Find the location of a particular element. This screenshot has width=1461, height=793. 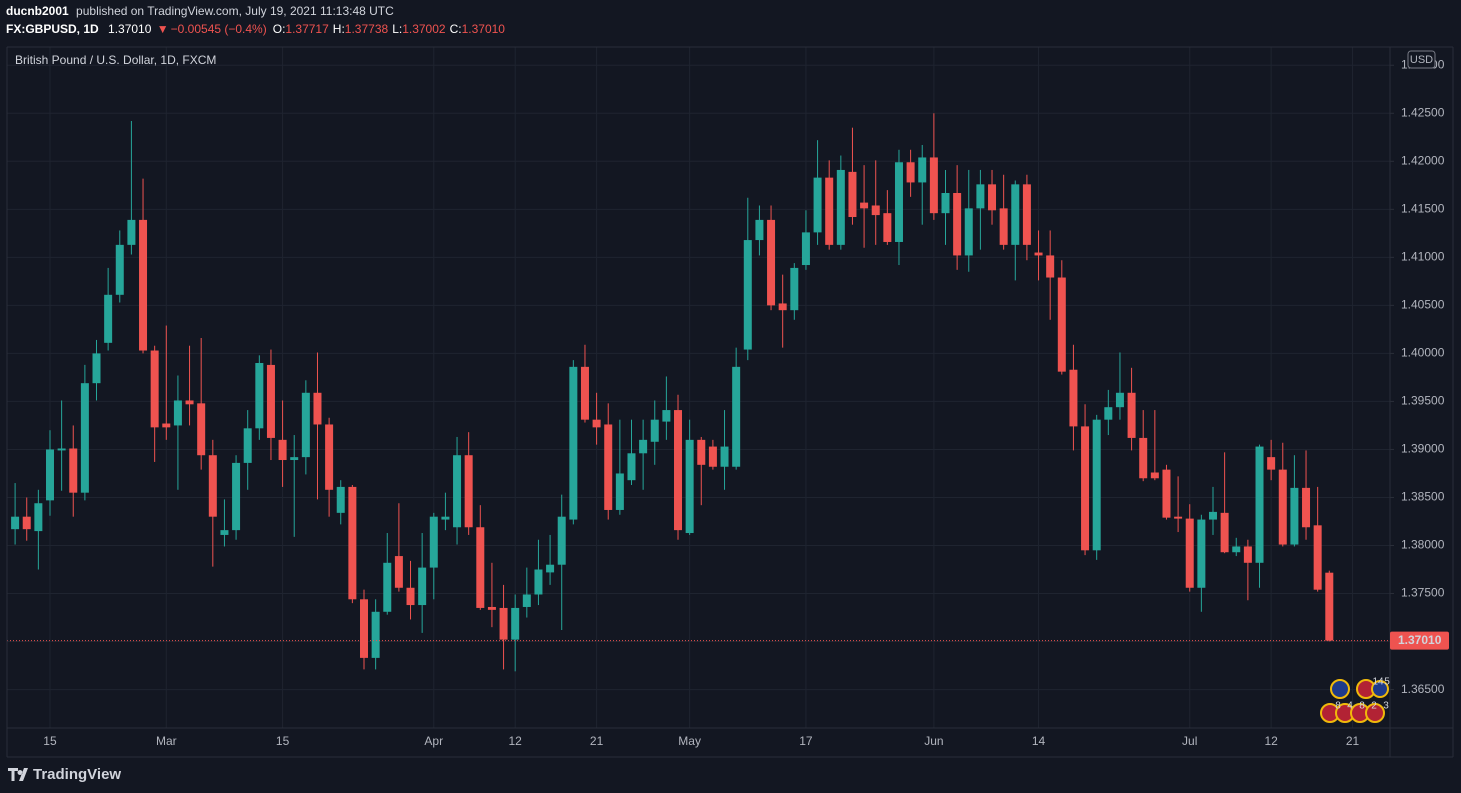

x-tick-label: 21 is located at coordinates (597, 741).